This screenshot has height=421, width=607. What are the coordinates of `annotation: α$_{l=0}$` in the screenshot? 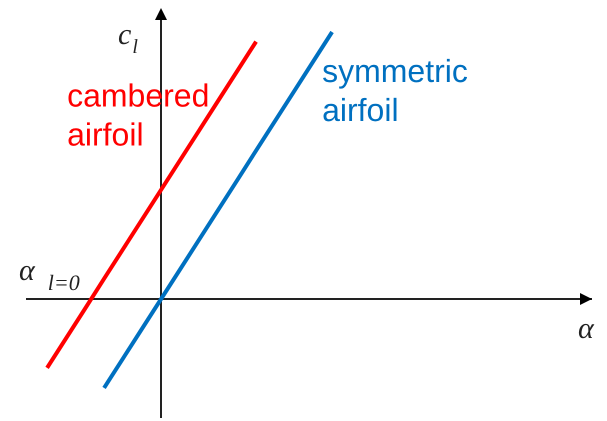 It's located at (49, 274).